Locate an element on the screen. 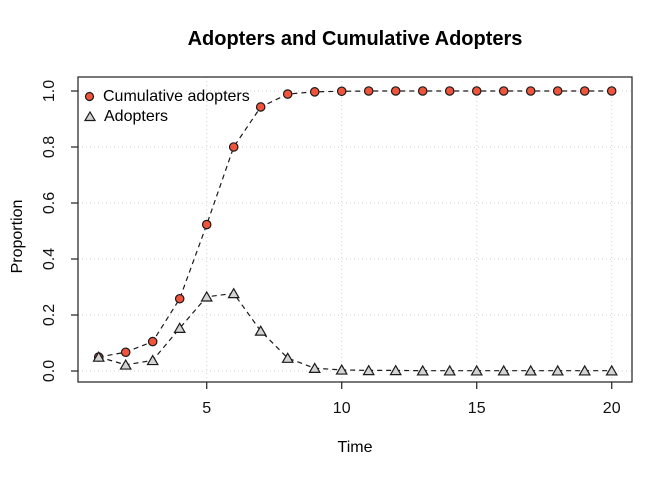  legend-label-adopters: Adopters is located at coordinates (136, 116).